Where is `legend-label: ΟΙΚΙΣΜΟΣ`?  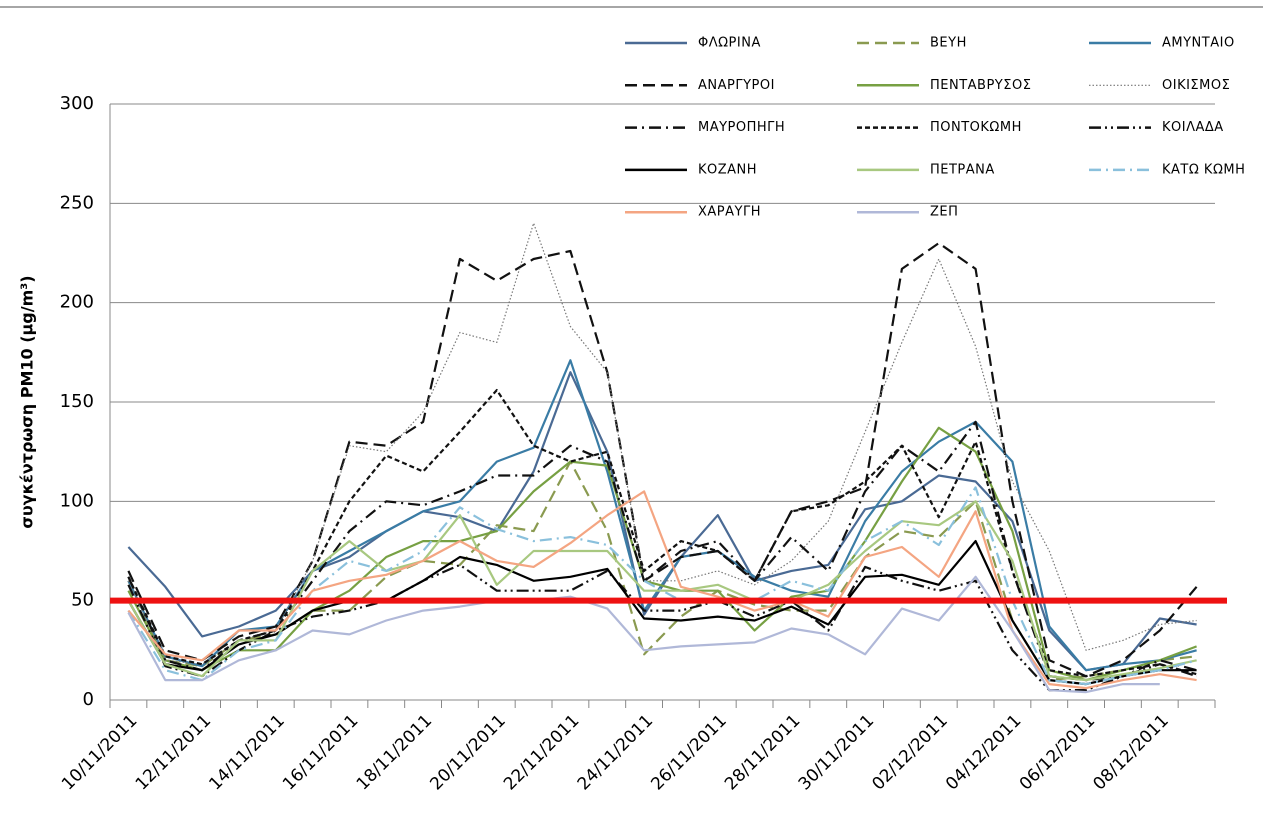
legend-label: ΟΙΚΙΣΜΟΣ is located at coordinates (1196, 85).